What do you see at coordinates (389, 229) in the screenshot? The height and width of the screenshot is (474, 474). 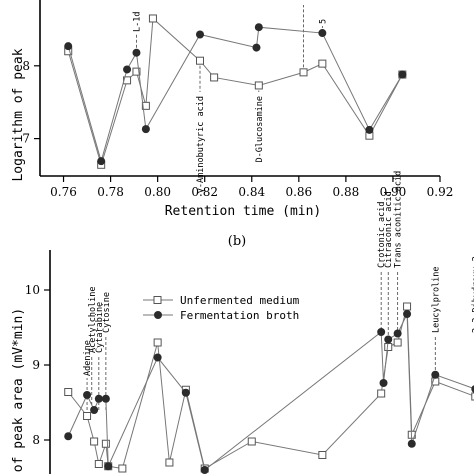 I see `annotation-label: Citraconic acid` at bounding box center [389, 229].